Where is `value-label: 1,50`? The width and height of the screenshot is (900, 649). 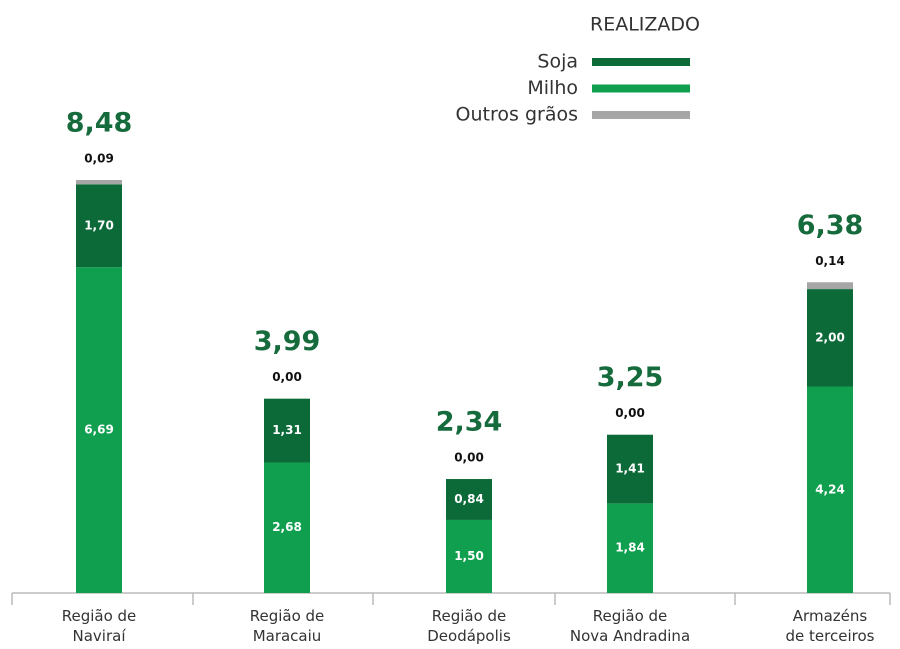 value-label: 1,50 is located at coordinates (469, 556).